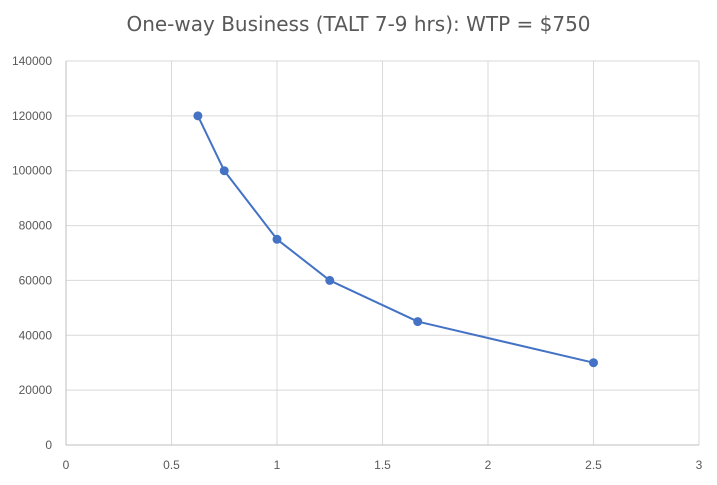  Describe the element at coordinates (699, 465) in the screenshot. I see `x-tick-label: 3` at that location.